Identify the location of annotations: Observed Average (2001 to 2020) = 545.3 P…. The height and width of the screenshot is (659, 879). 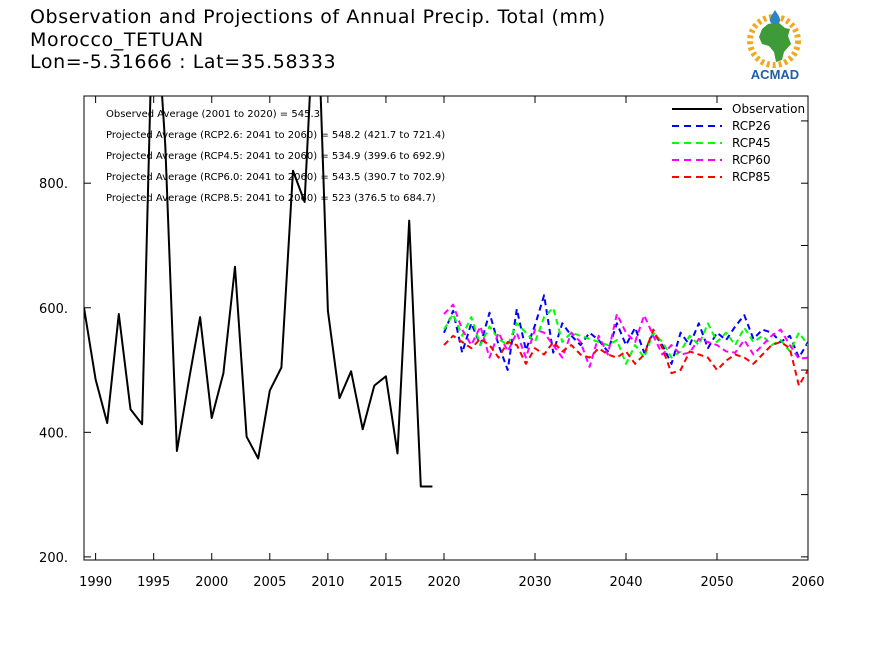
(275, 156).